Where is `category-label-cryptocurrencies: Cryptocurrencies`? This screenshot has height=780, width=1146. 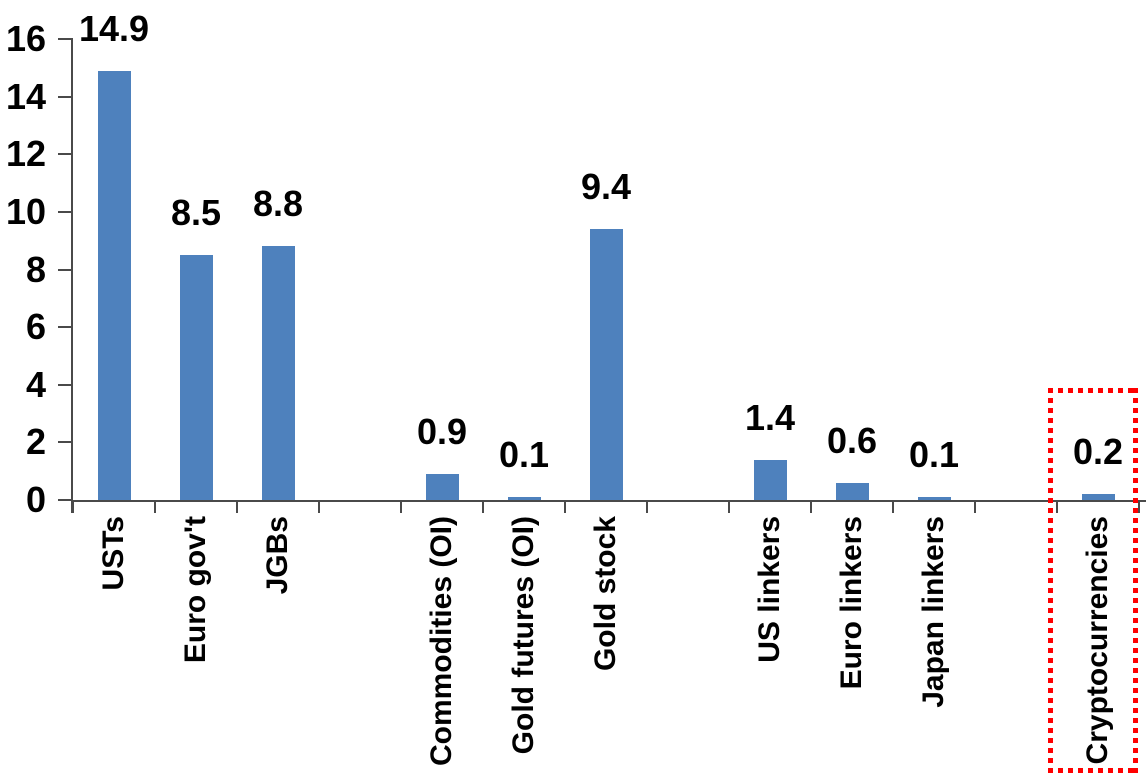 category-label-cryptocurrencies: Cryptocurrencies is located at coordinates (1097, 640).